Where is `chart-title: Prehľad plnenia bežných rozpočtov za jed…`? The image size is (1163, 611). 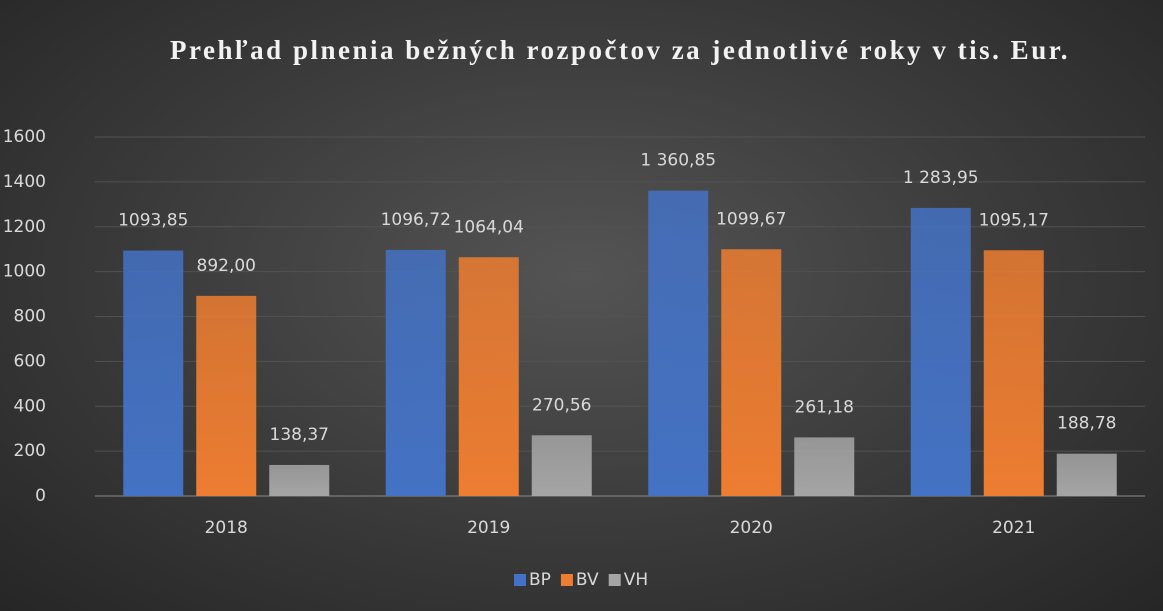
chart-title: Prehľad plnenia bežných rozpočtov za jed… is located at coordinates (620, 50).